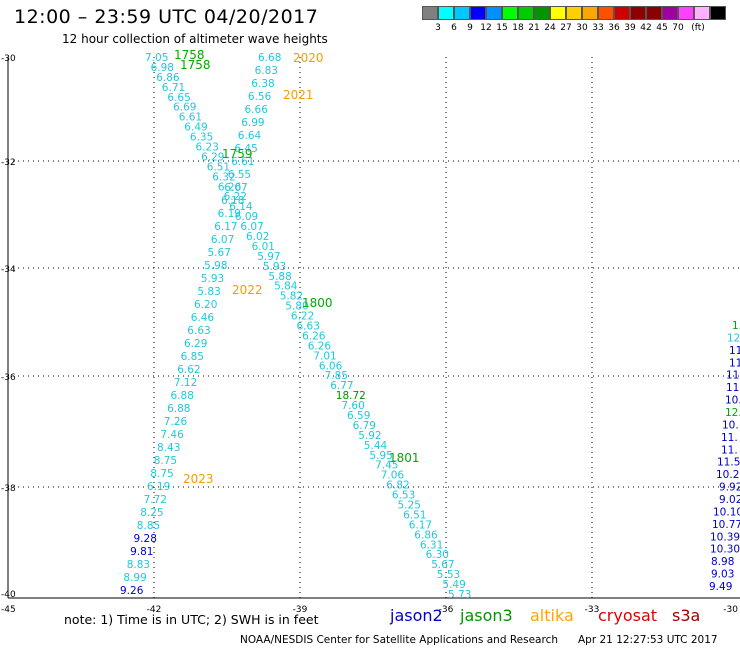  Describe the element at coordinates (628, 615) in the screenshot. I see `satellite-cryosat: cryosat` at that location.